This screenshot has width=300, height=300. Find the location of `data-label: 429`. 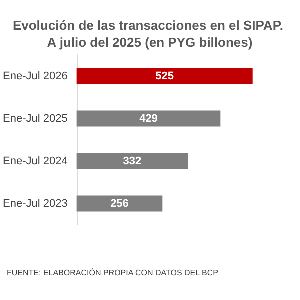

data-label: 429 is located at coordinates (149, 118).